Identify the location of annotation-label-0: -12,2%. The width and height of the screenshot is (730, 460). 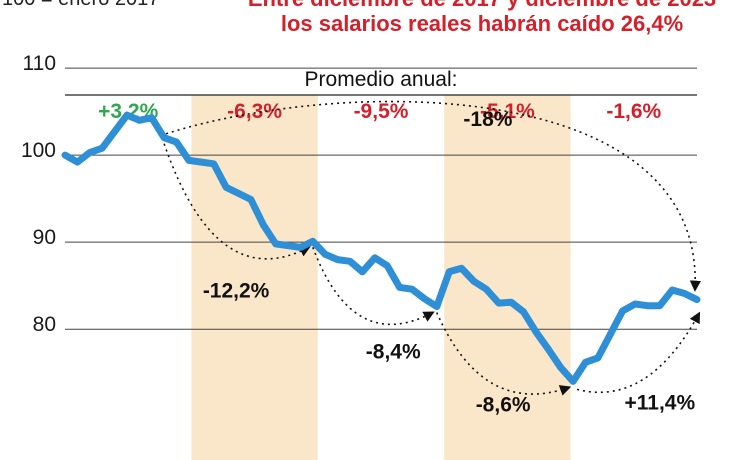
(236, 290).